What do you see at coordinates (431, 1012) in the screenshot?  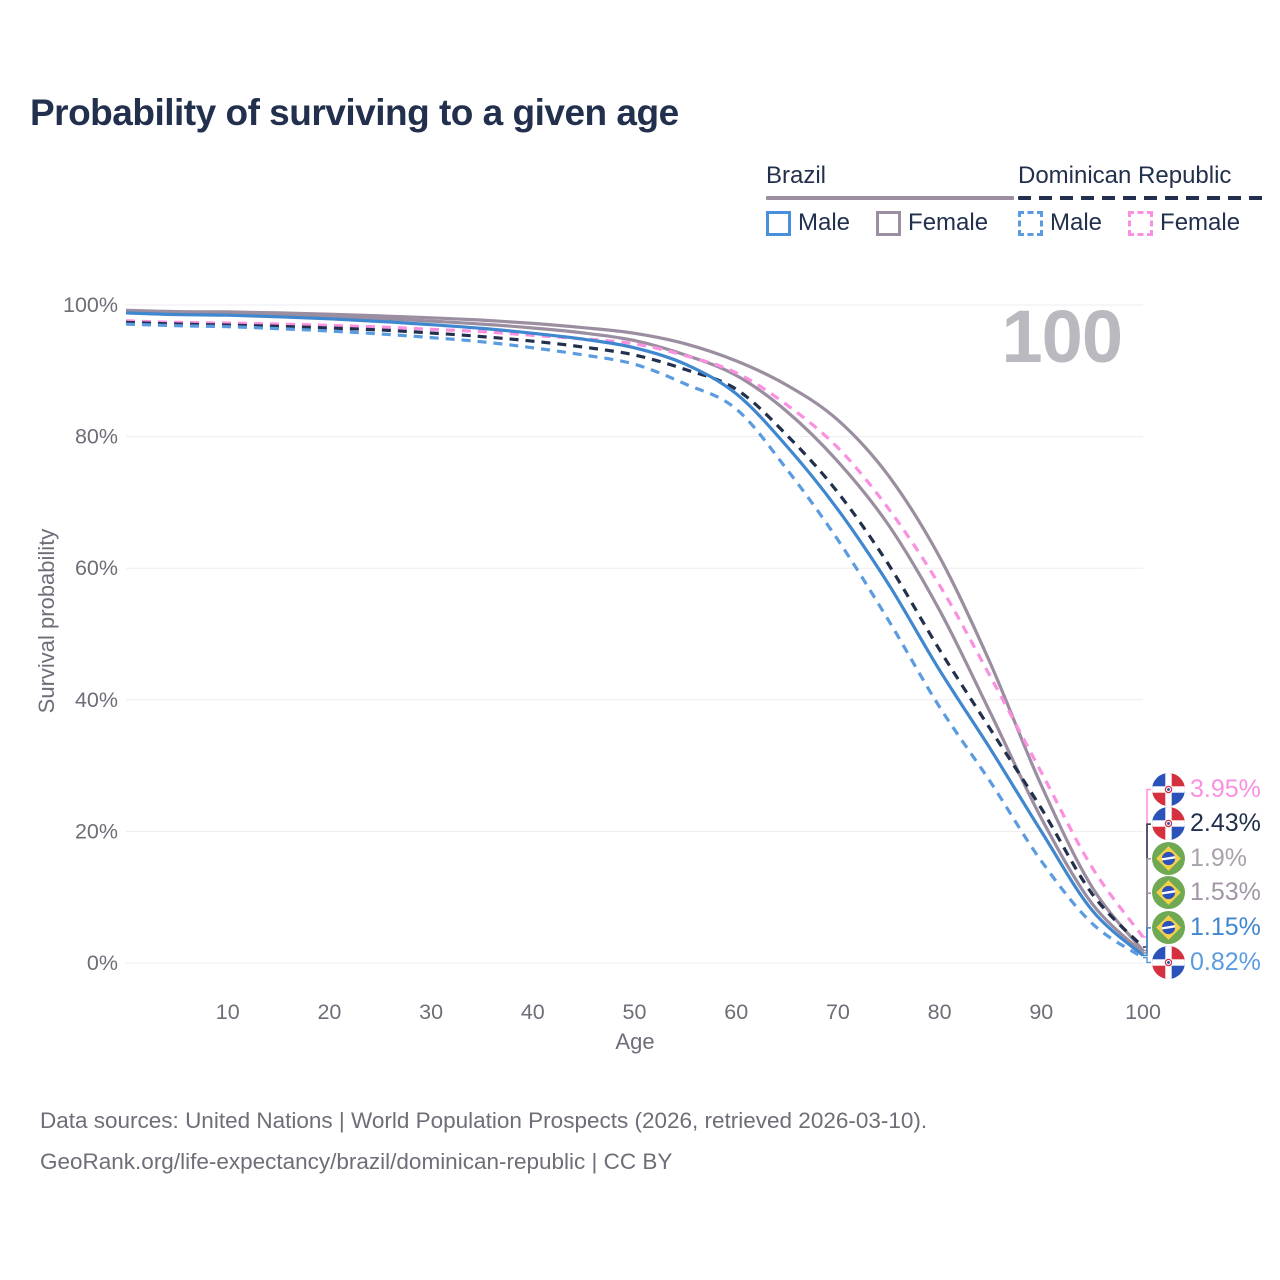 I see `x-tick-label: 30` at bounding box center [431, 1012].